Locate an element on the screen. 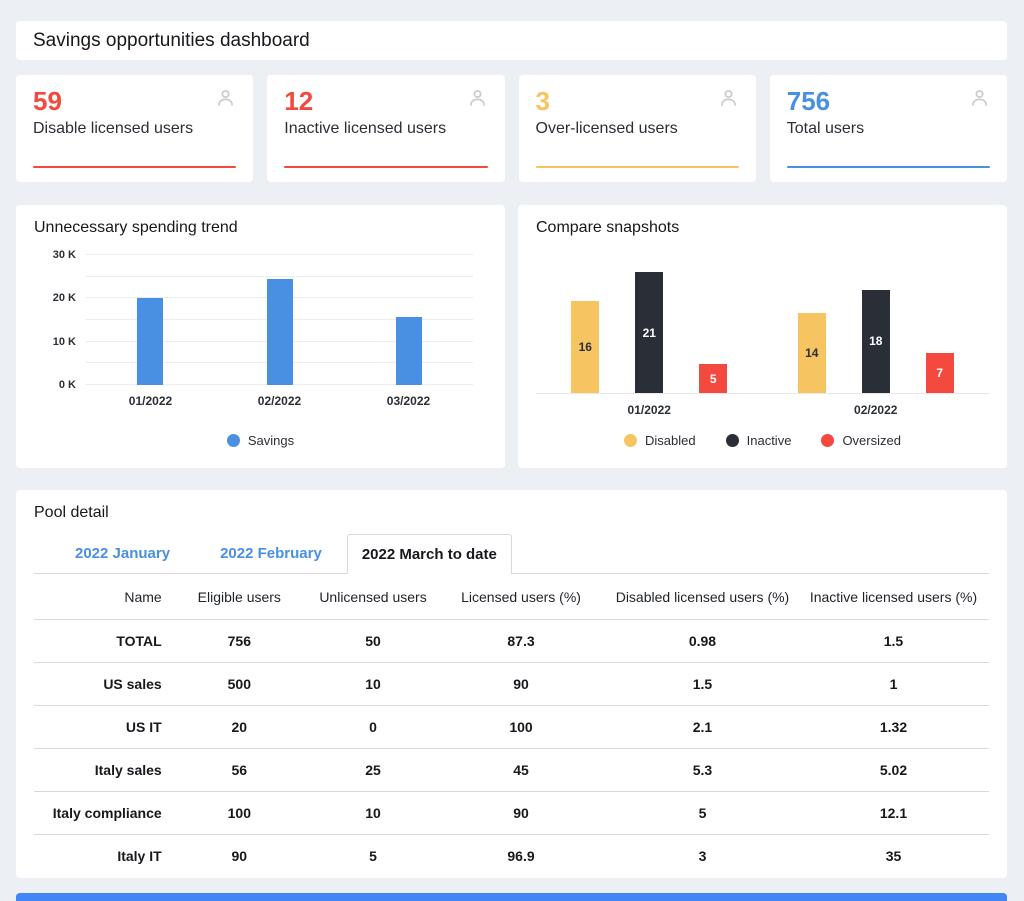 The width and height of the screenshot is (1024, 901). bar-value-label: 21 is located at coordinates (649, 332).